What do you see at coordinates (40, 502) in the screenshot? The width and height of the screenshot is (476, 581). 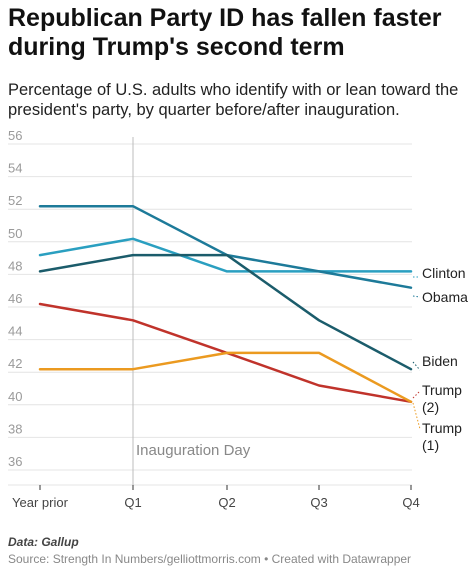 I see `x-tick-label: Year prior` at bounding box center [40, 502].